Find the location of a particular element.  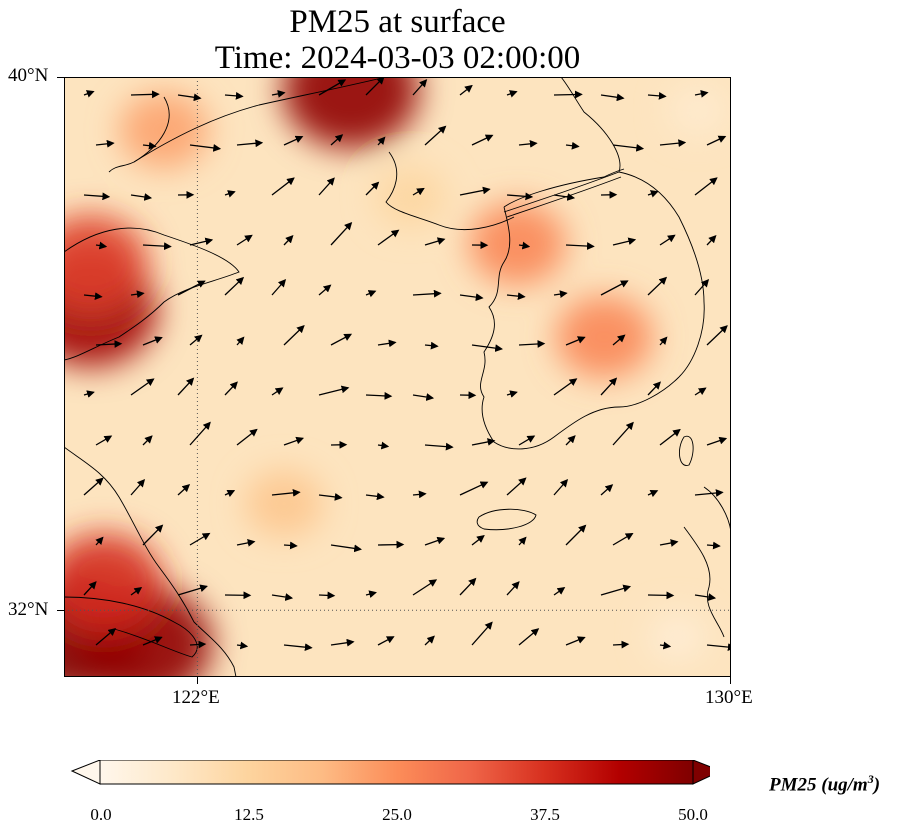

lat-label-32N: 32°N is located at coordinates (28, 609).